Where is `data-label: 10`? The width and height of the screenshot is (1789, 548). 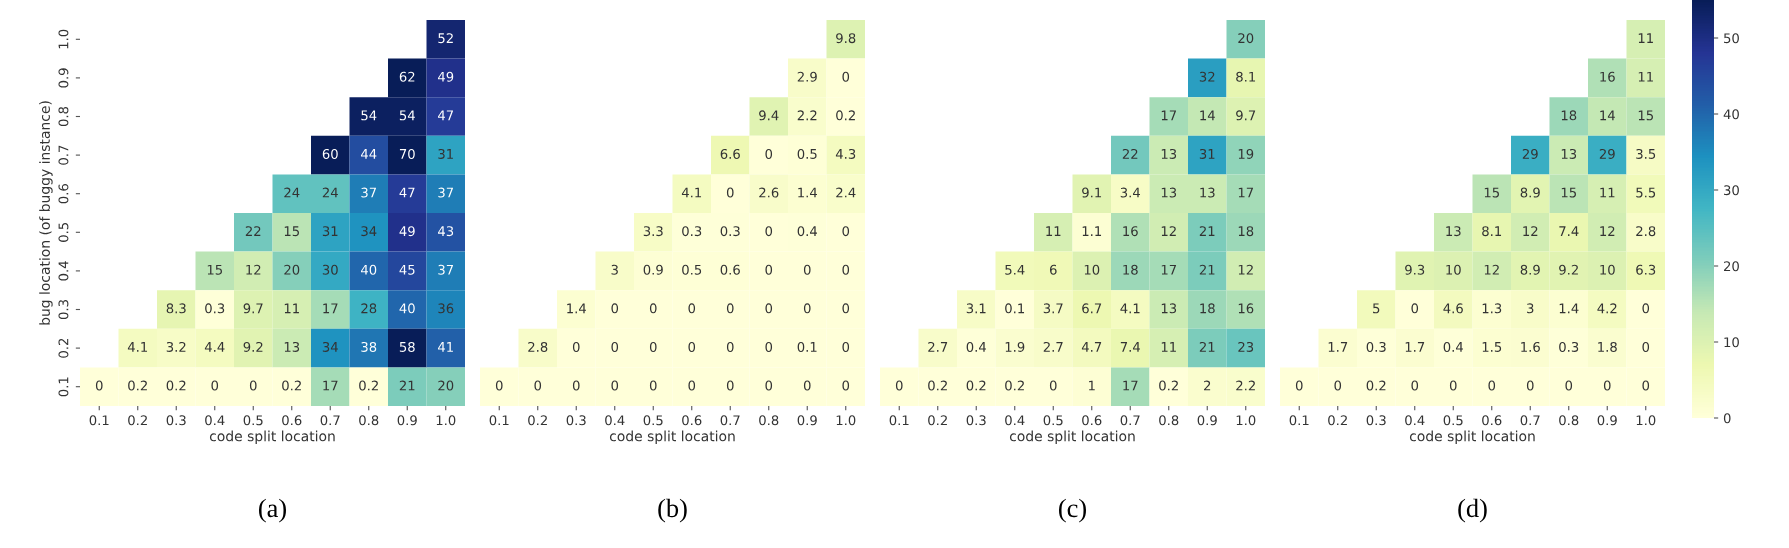
data-label: 10 is located at coordinates (1092, 269).